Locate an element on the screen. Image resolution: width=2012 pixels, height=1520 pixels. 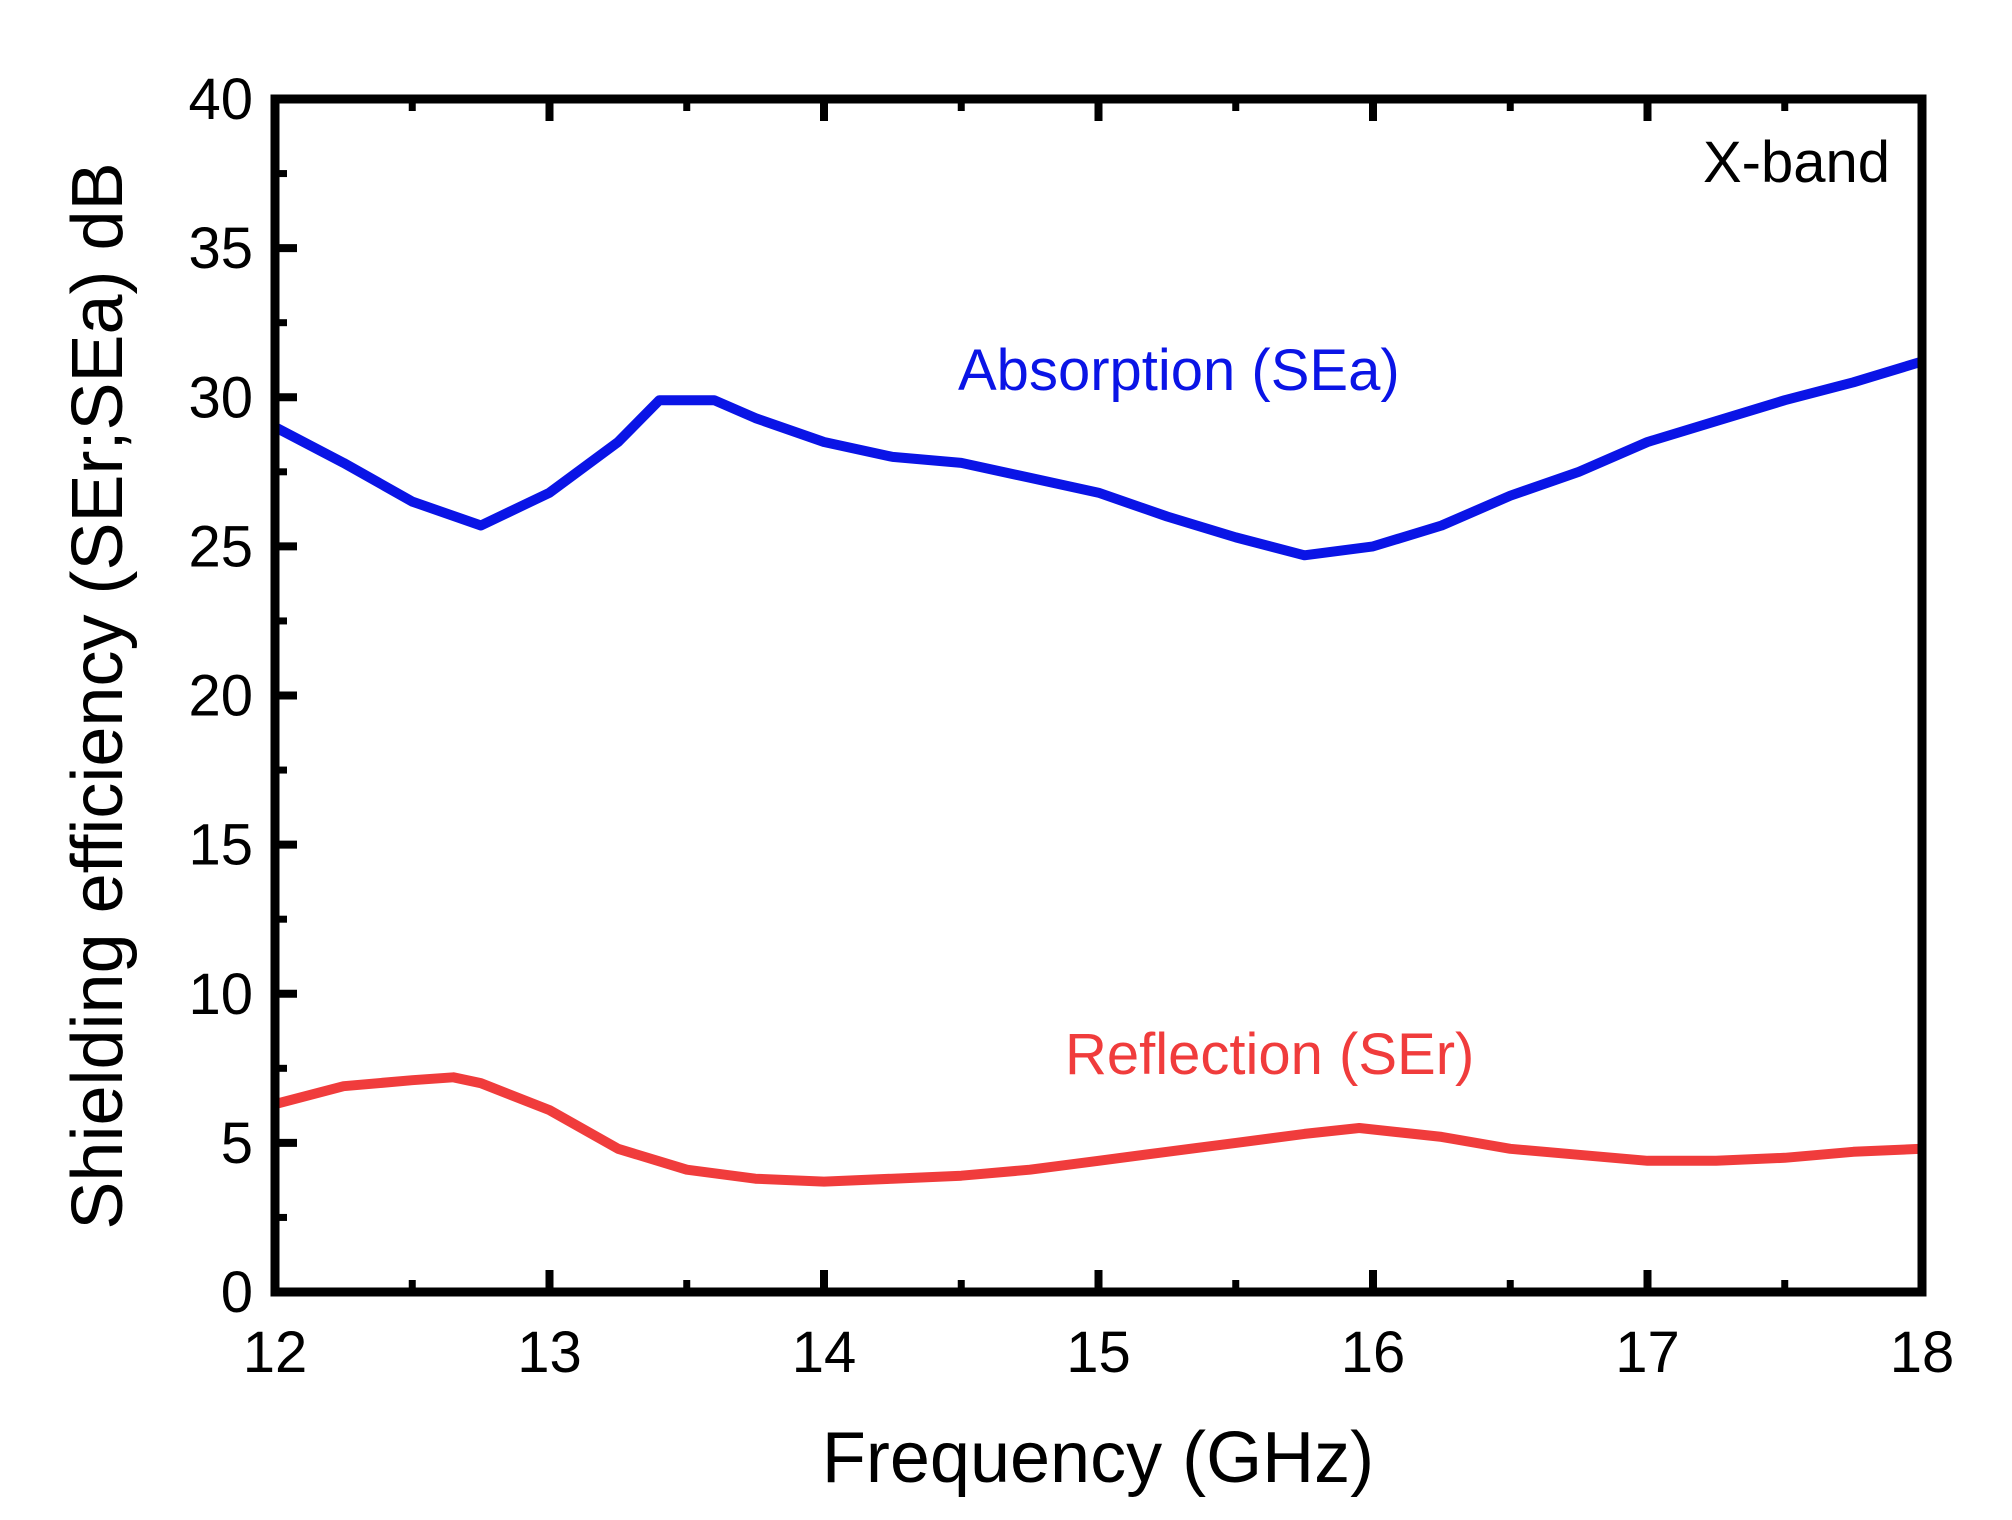
y-tick-label: 5 is located at coordinates (237, 1143).